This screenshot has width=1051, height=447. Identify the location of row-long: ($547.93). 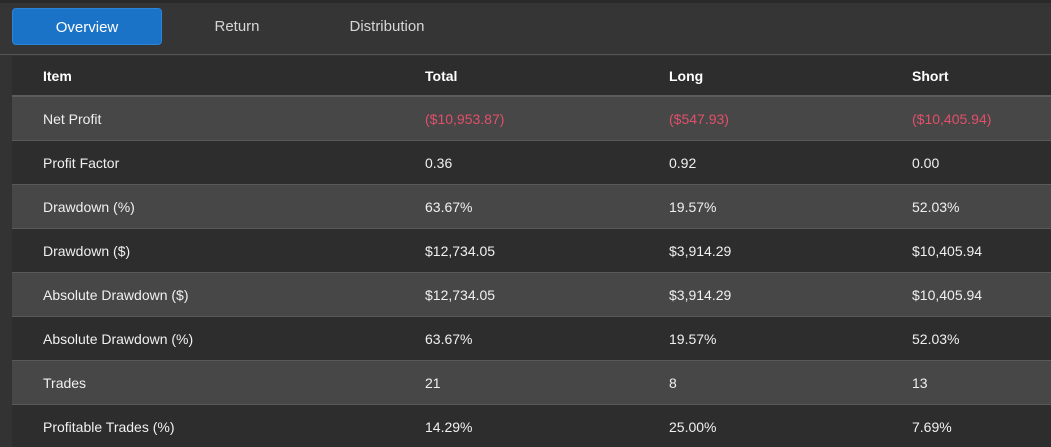
(699, 118).